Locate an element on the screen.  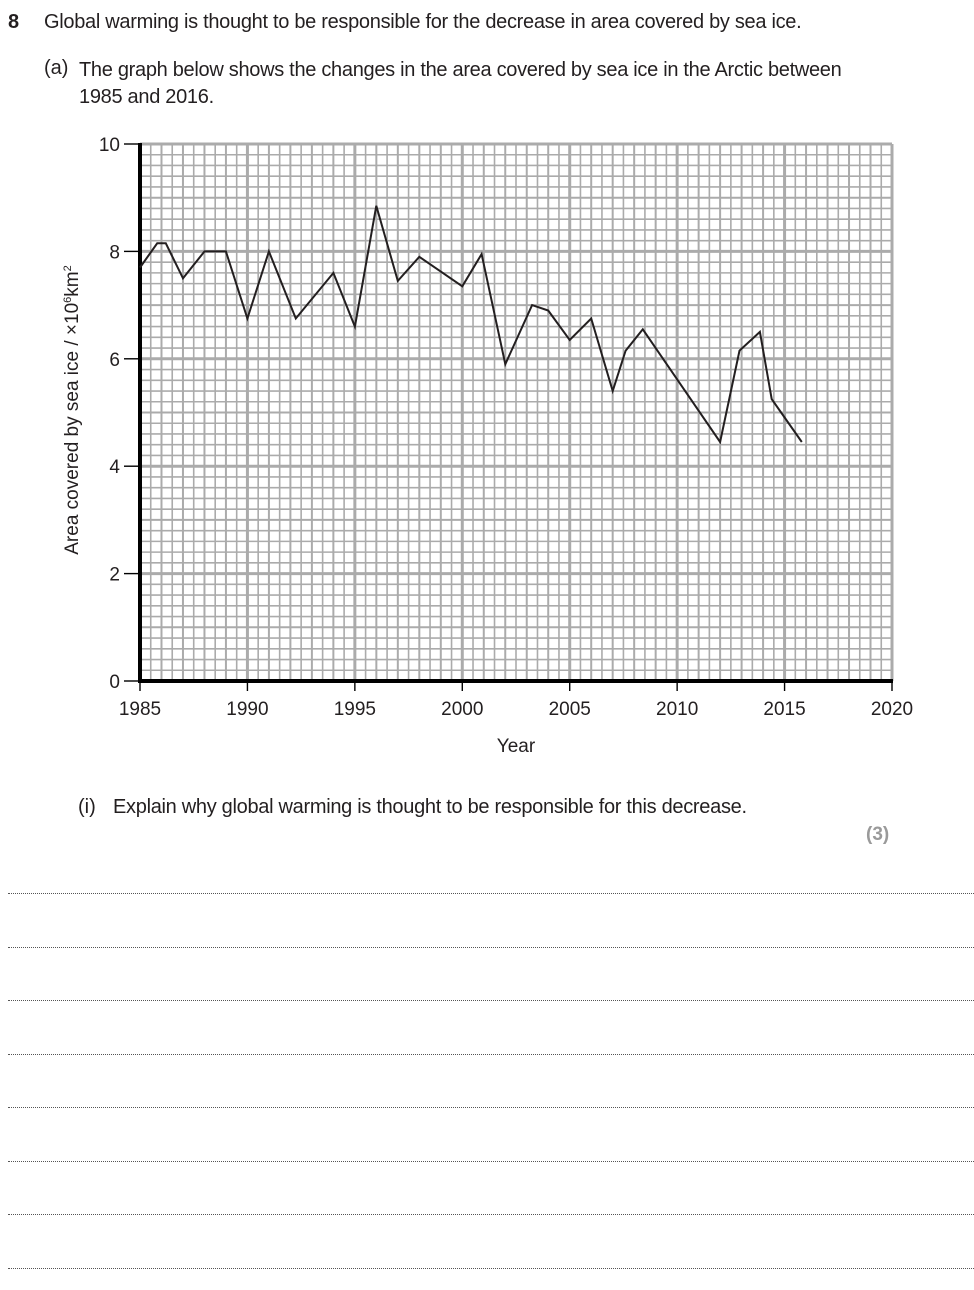
part-i-label: (i) is located at coordinates (87, 807).